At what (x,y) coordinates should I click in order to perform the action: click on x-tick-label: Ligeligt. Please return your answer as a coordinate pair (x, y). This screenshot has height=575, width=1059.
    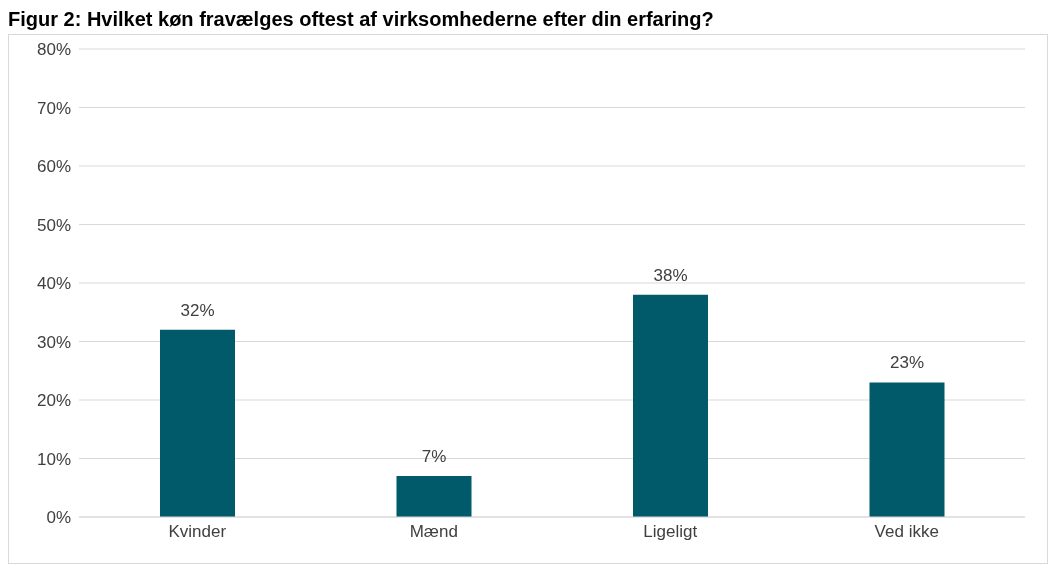
    Looking at the image, I should click on (670, 532).